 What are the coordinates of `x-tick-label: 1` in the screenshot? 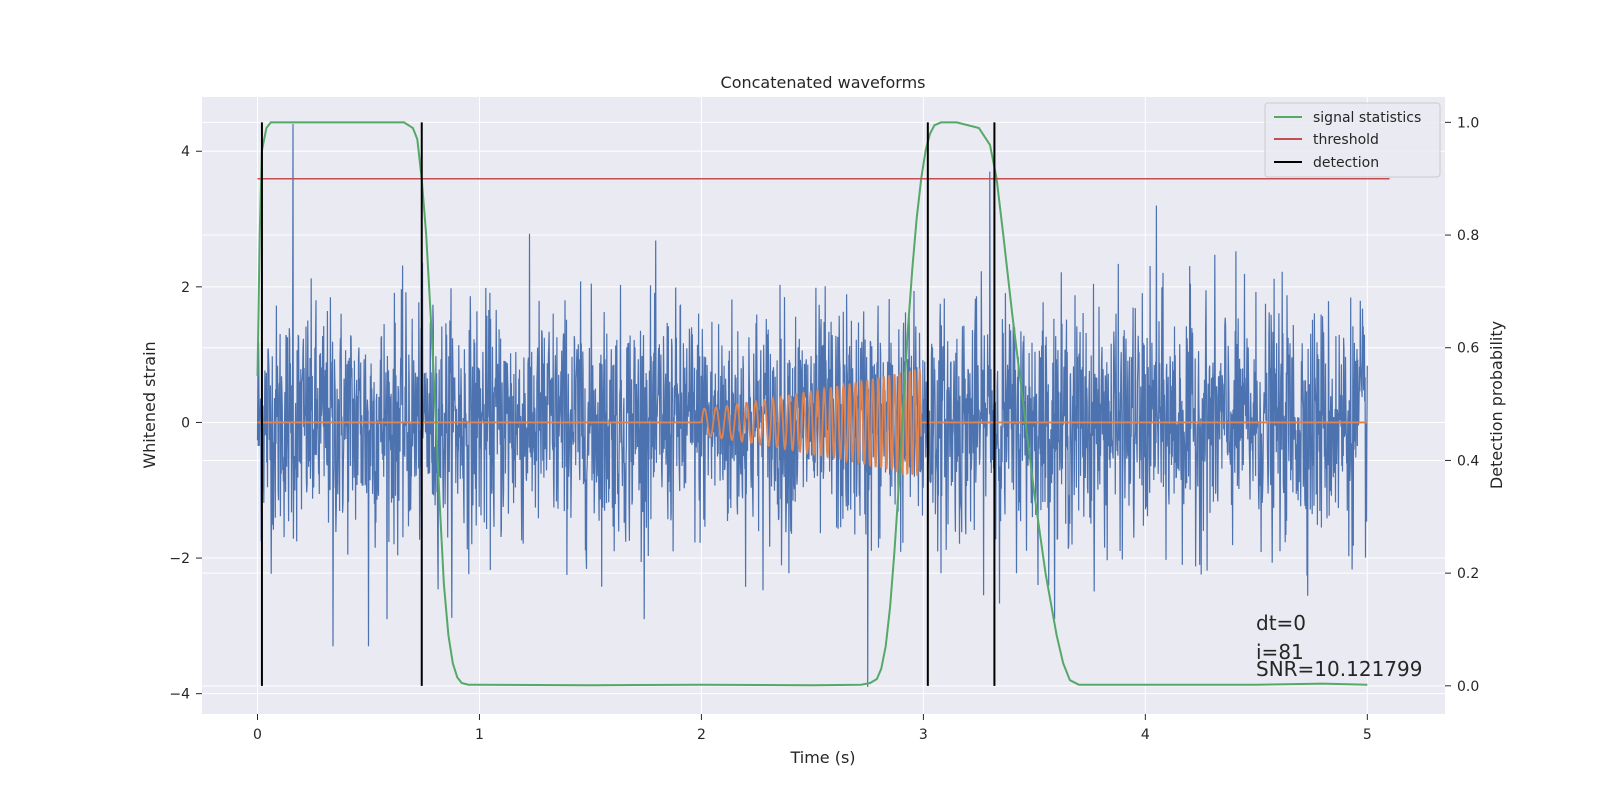 It's located at (479, 735).